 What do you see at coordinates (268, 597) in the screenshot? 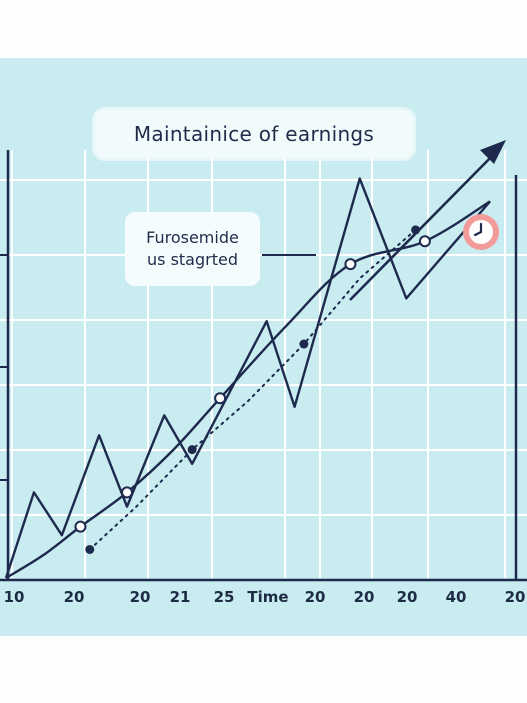
I see `x-tick-label: Time` at bounding box center [268, 597].